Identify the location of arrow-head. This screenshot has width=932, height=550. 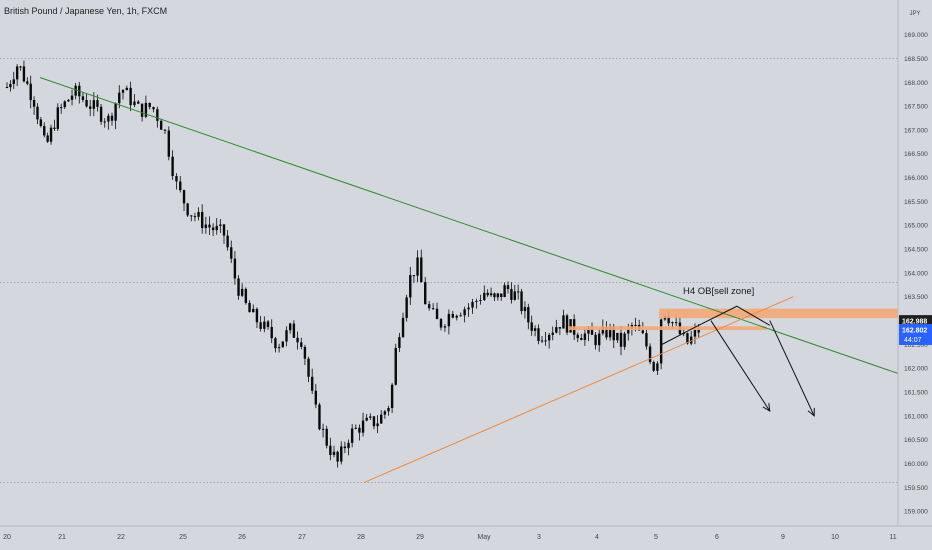
(811, 412).